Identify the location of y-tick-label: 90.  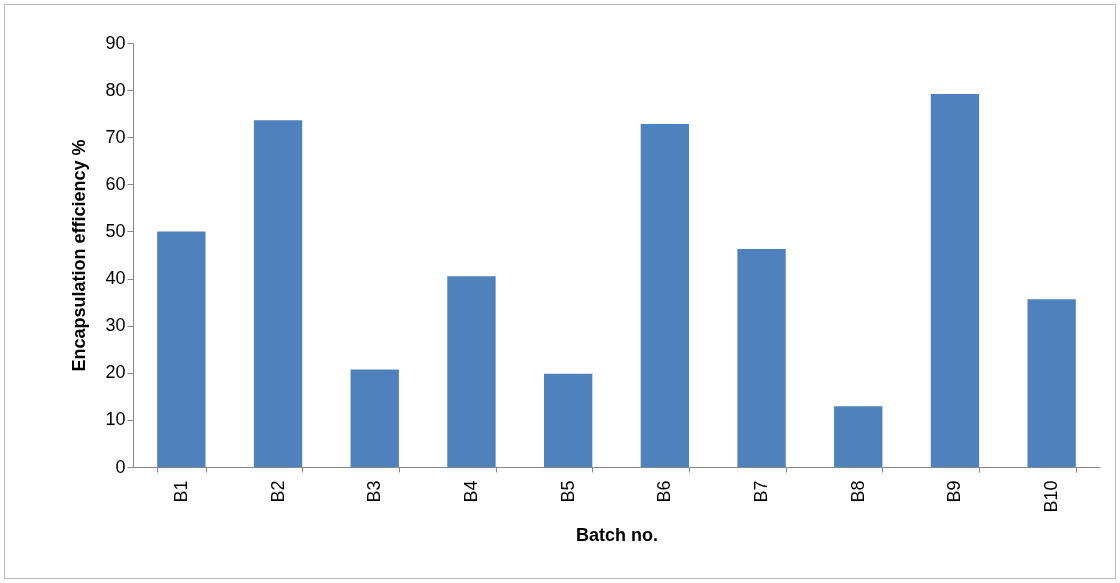
(115, 42).